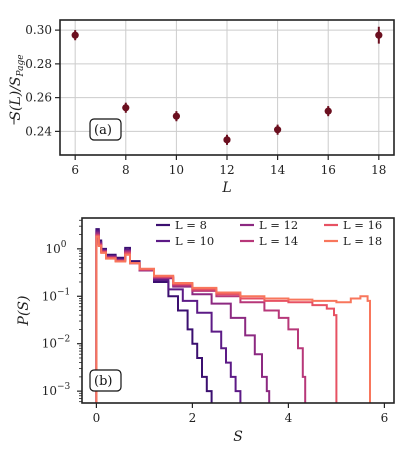  Describe the element at coordinates (64, 387) in the screenshot. I see `panel-b-ytick-exp: −3` at that location.